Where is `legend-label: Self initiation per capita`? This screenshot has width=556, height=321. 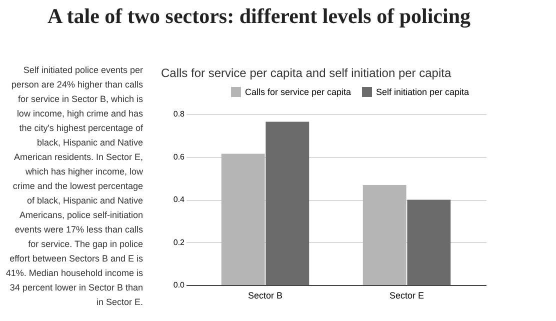 legend-label: Self initiation per capita is located at coordinates (423, 92).